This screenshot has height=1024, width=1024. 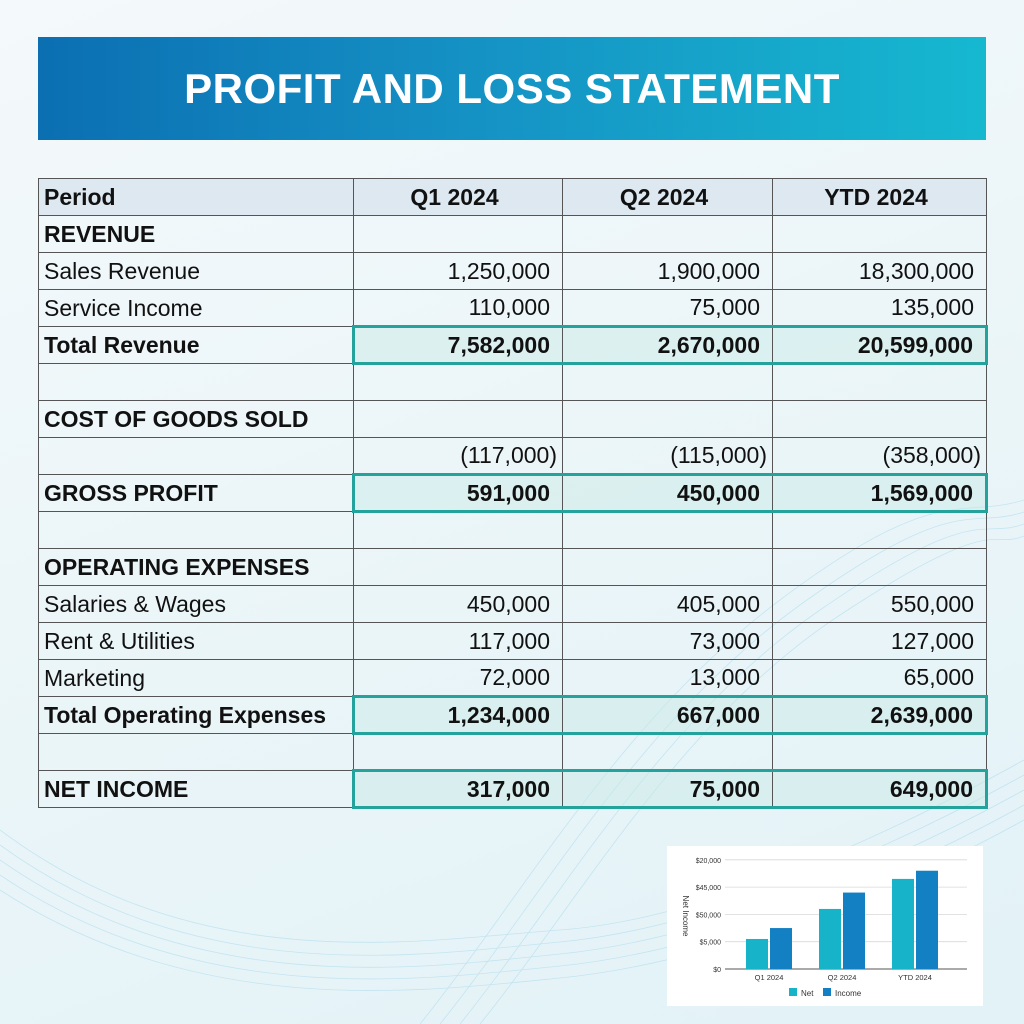 I want to click on cell-q1: (117,000), so click(x=458, y=456).